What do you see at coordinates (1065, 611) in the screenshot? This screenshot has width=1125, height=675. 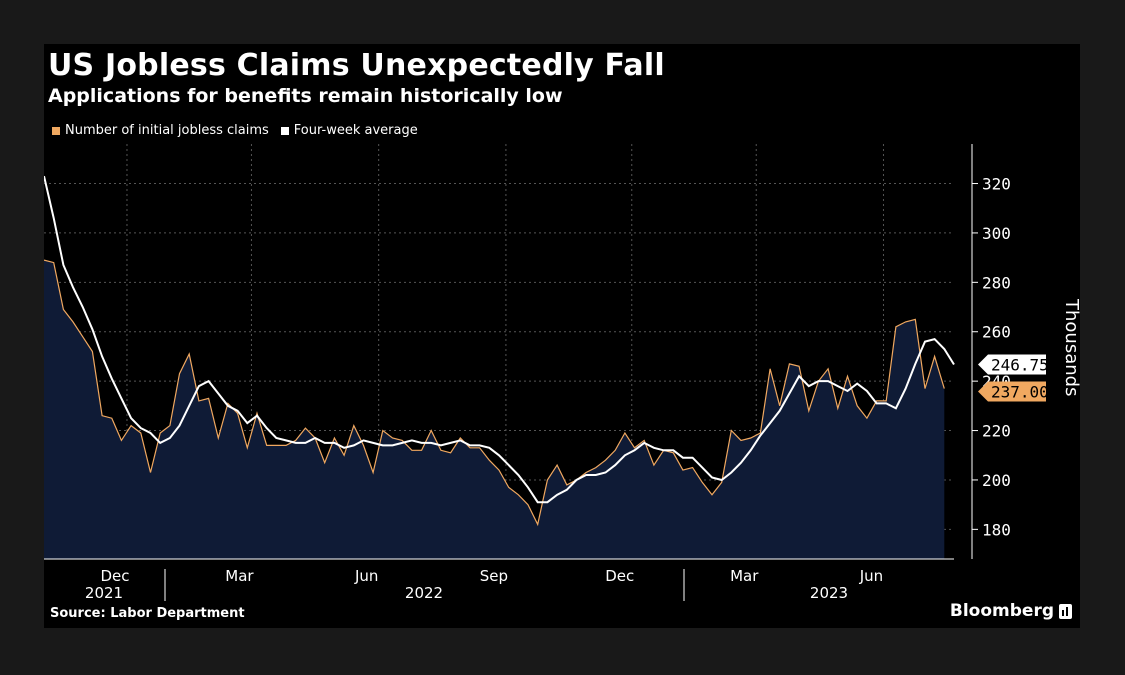 I see `bloomberg-bars-icon` at bounding box center [1065, 611].